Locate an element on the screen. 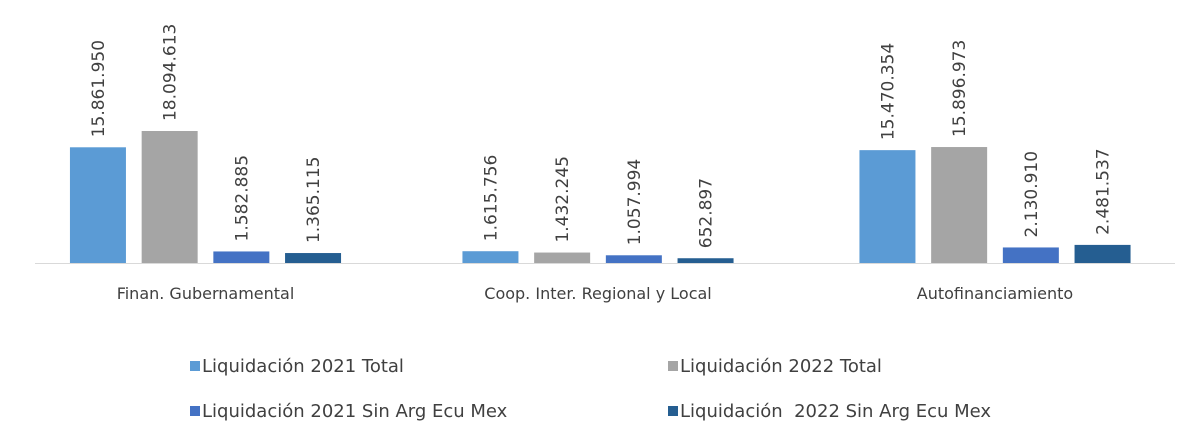 The image size is (1177, 424). value-label: 1.582.885 is located at coordinates (242, 198).